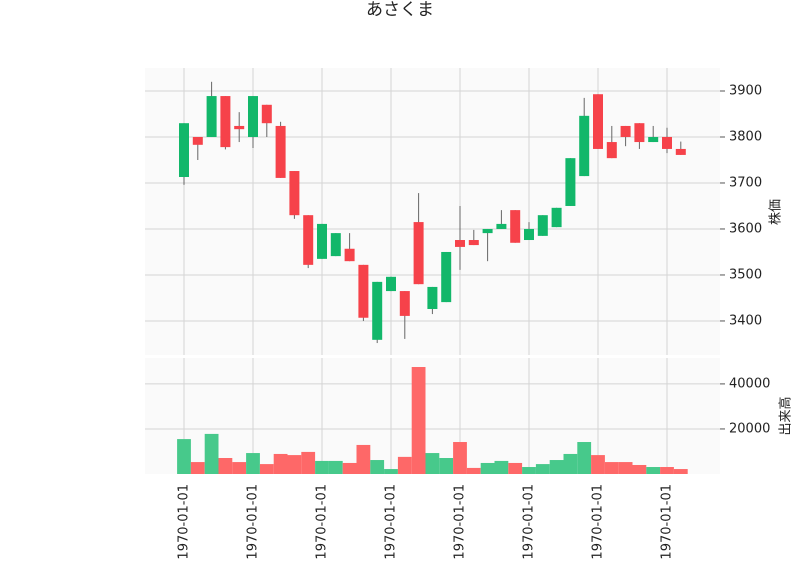 This screenshot has width=800, height=579. What do you see at coordinates (745, 274) in the screenshot?
I see `y-tick-label: 3500` at bounding box center [745, 274].